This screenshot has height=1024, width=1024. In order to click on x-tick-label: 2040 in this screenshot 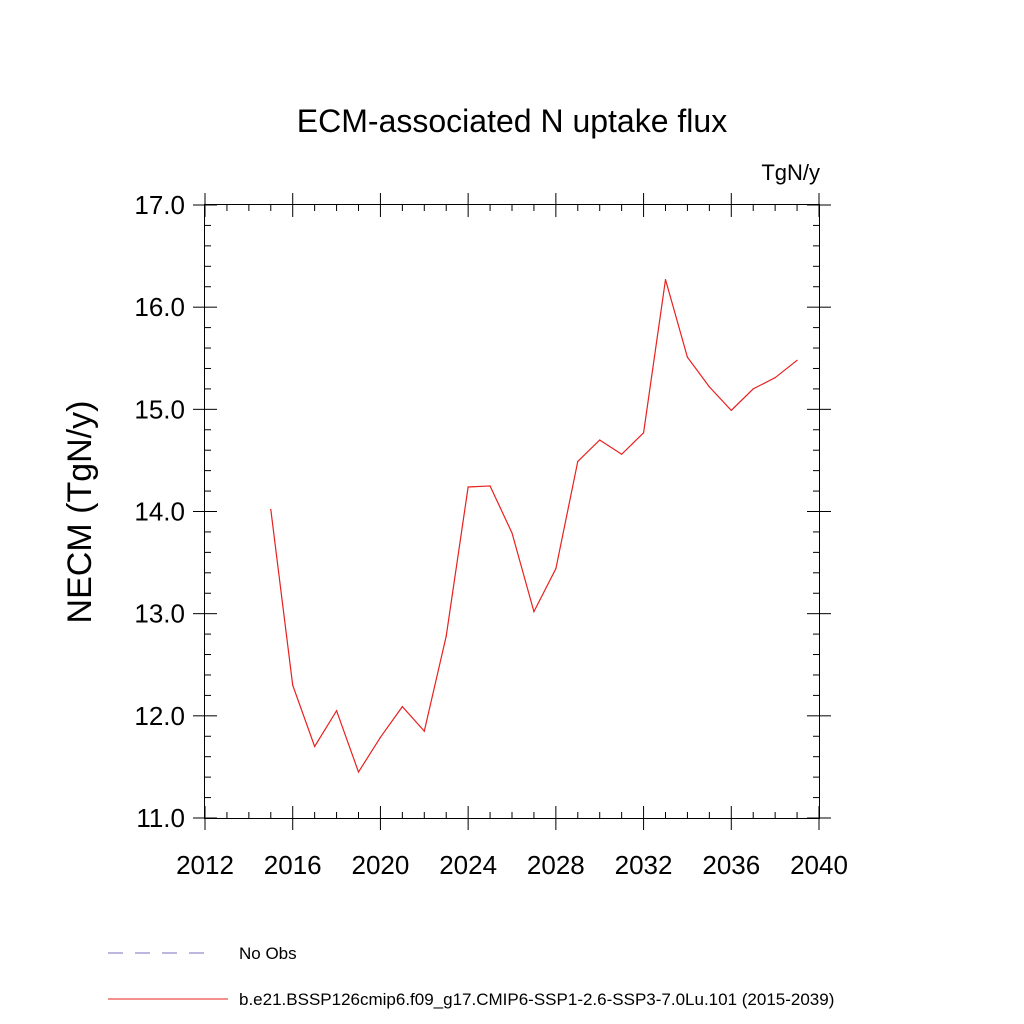, I will do `click(819, 865)`.